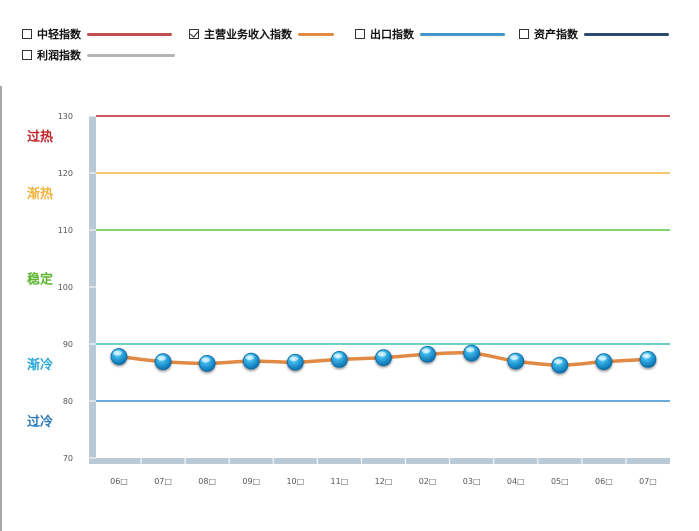 Image resolution: width=699 pixels, height=531 pixels. I want to click on x-axis-bar, so click(379, 461).